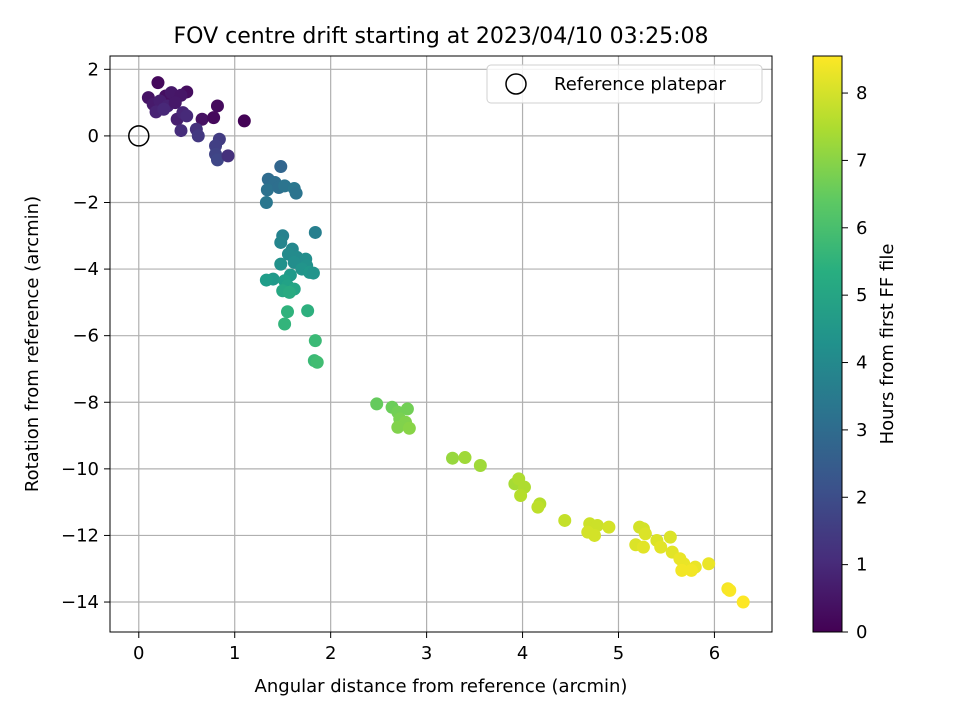  What do you see at coordinates (85, 202) in the screenshot?
I see `y-tick-label: −2` at bounding box center [85, 202].